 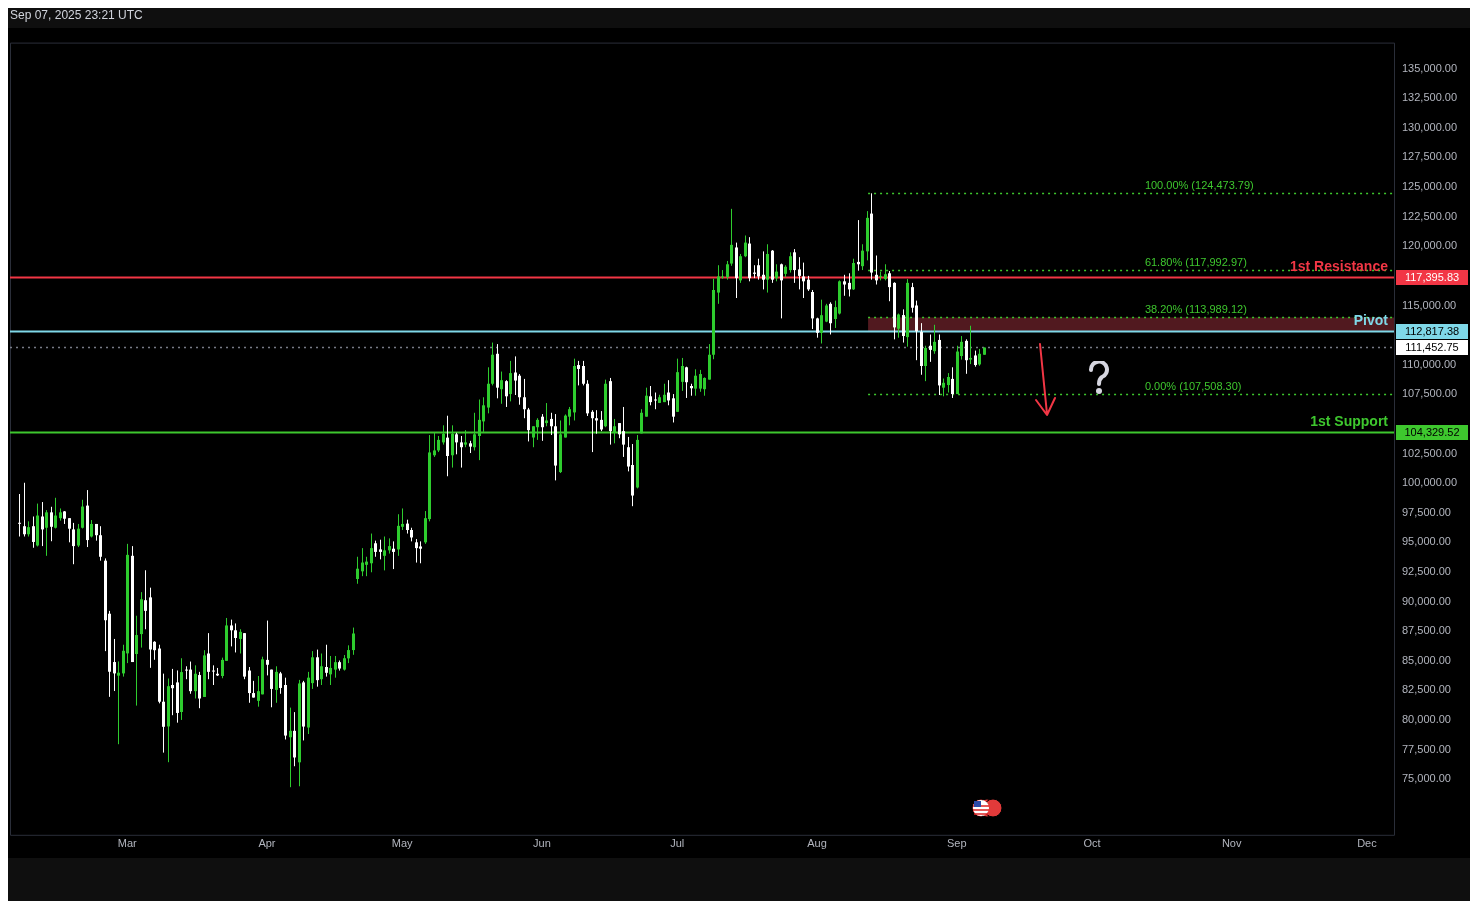 I want to click on ref-line-label: 100.00% (124,473.79), so click(x=1199, y=185).